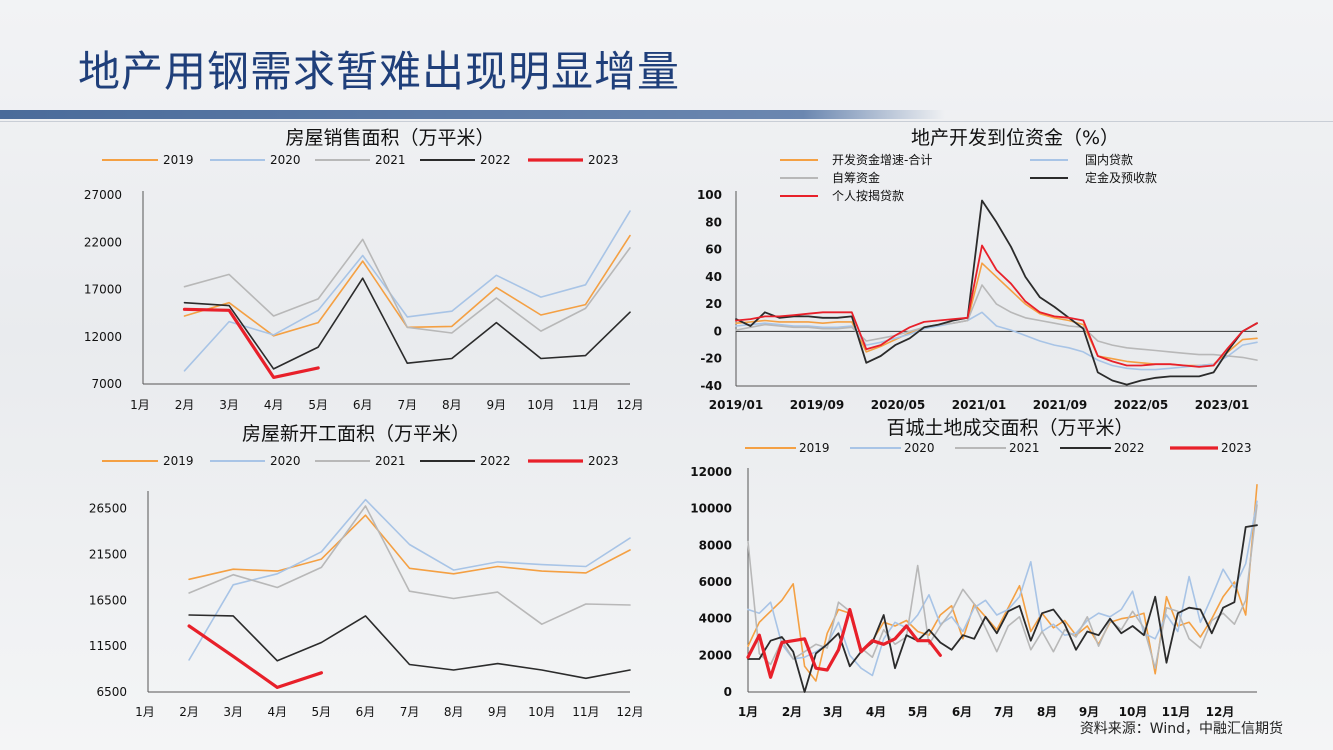 The image size is (1333, 750). Describe the element at coordinates (407, 405) in the screenshot. I see `sales-xtick: 7月` at that location.